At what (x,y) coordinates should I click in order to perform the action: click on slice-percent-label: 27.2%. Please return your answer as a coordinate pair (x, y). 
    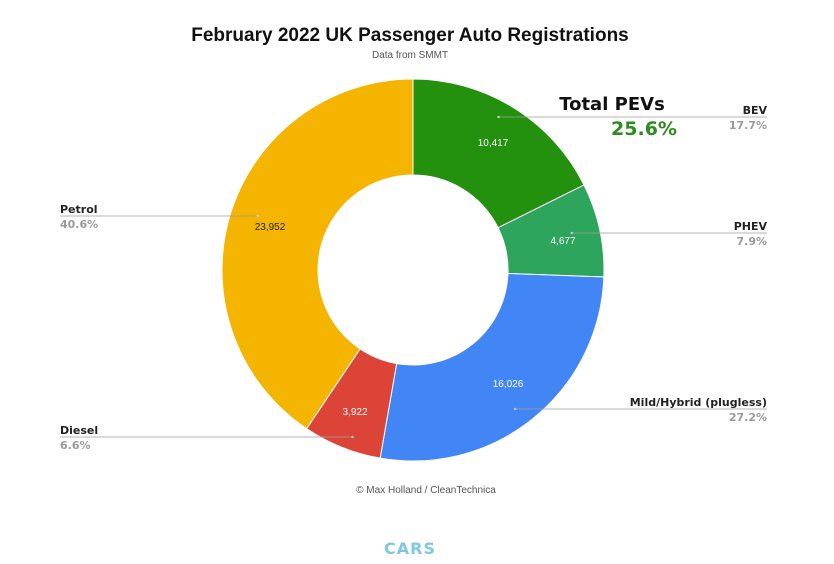
    Looking at the image, I should click on (748, 417).